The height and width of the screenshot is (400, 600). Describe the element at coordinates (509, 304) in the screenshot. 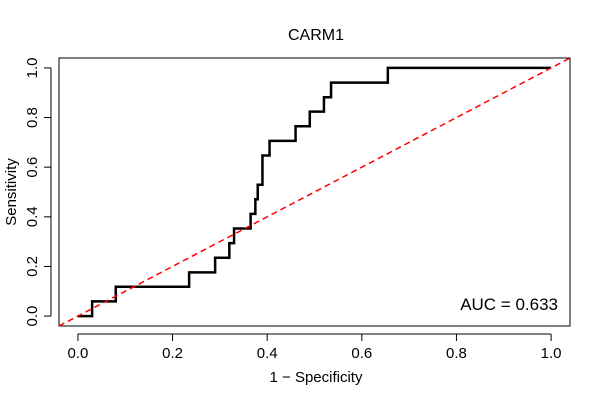

I see `auc-annotation: AUC = 0.633` at that location.